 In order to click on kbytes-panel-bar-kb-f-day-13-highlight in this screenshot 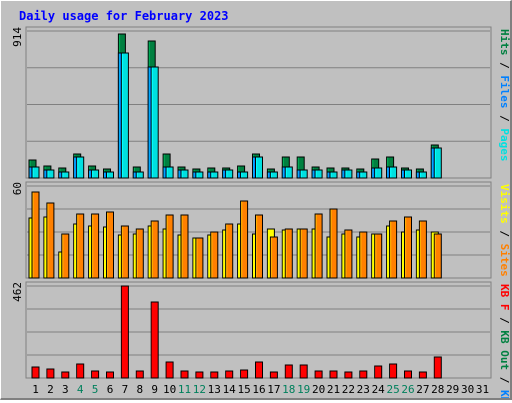, I will do `click(212, 375)`.